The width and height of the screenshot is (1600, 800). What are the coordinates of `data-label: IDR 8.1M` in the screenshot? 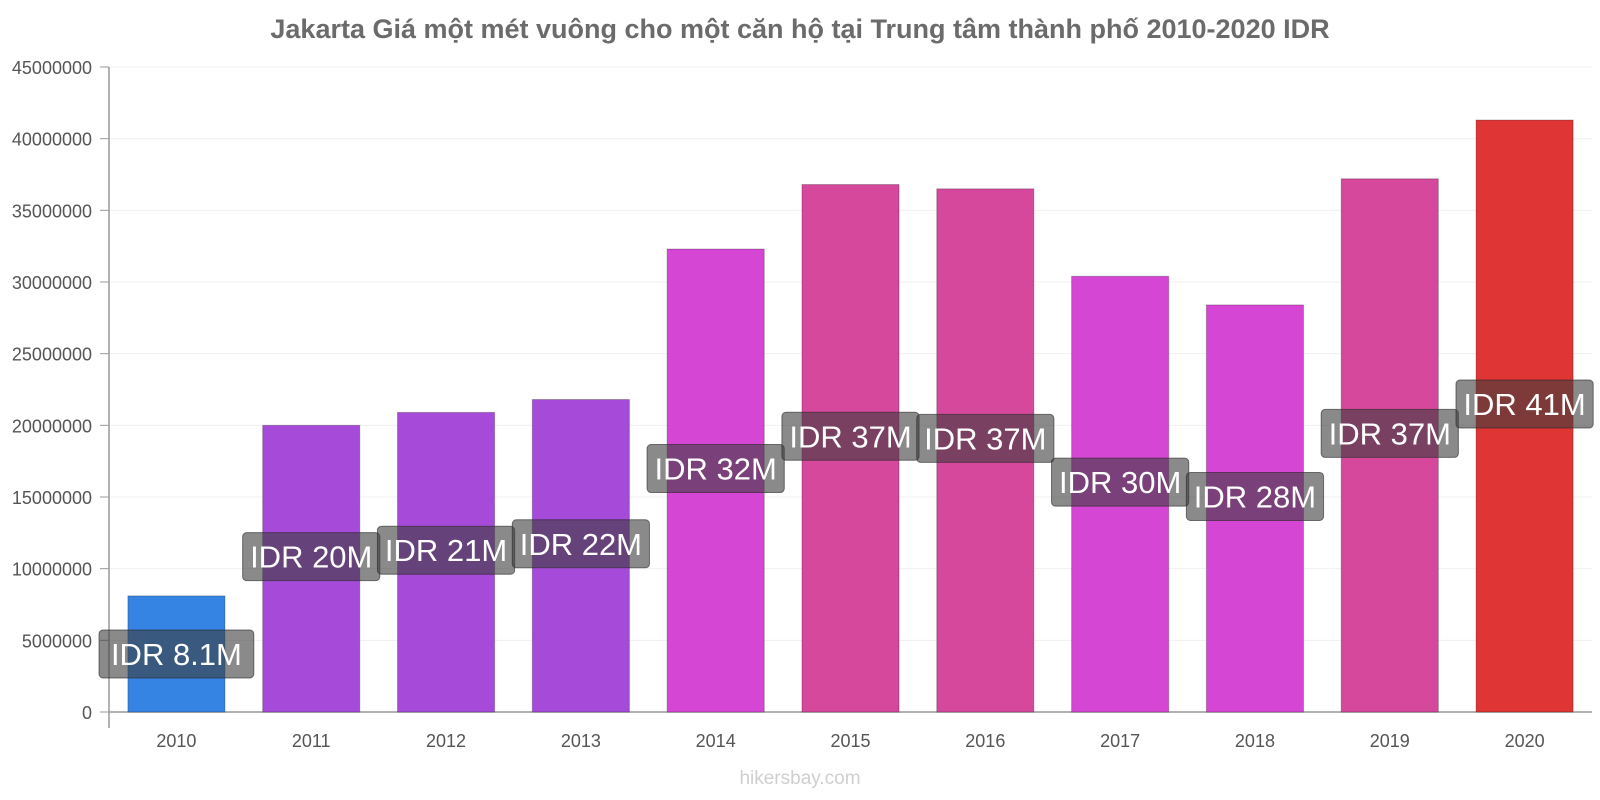 It's located at (176, 654).